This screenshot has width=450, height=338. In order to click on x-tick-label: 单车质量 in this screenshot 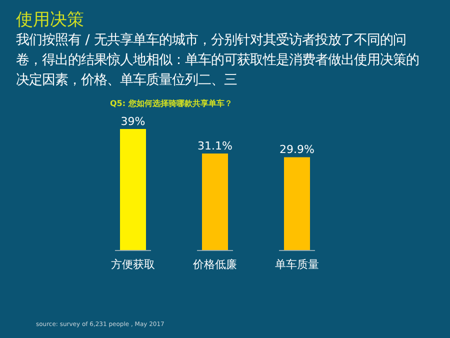, I will do `click(297, 264)`.